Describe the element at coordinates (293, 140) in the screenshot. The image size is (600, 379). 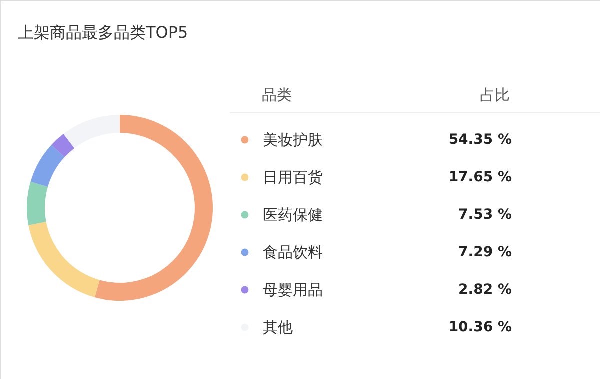
I see `legend-label: 美妆护肤` at that location.